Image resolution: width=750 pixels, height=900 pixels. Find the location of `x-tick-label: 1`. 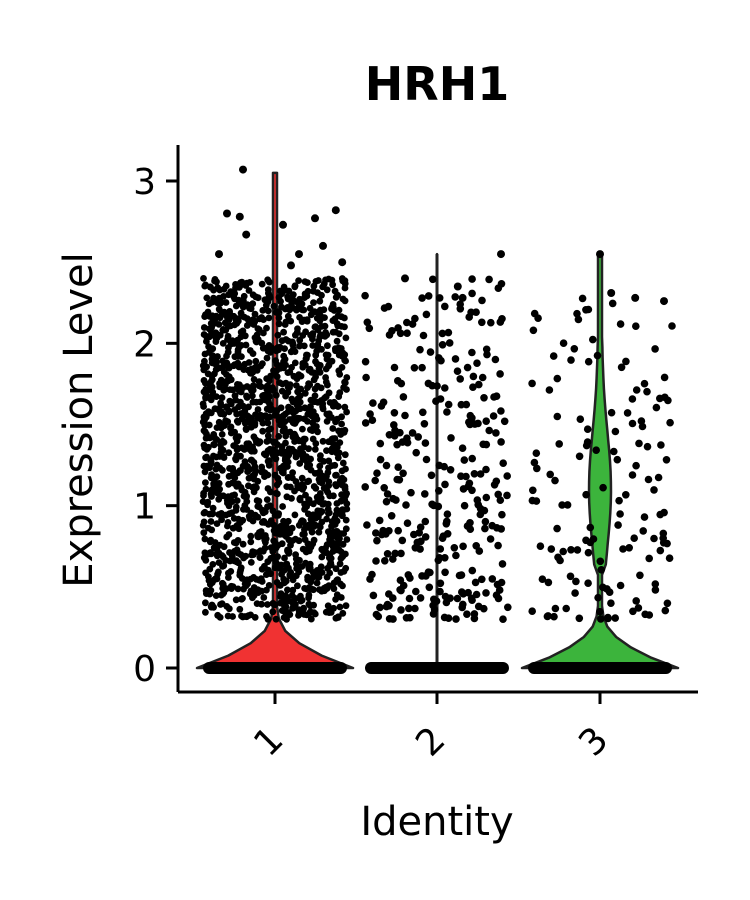

x-tick-label: 1 is located at coordinates (268, 741).